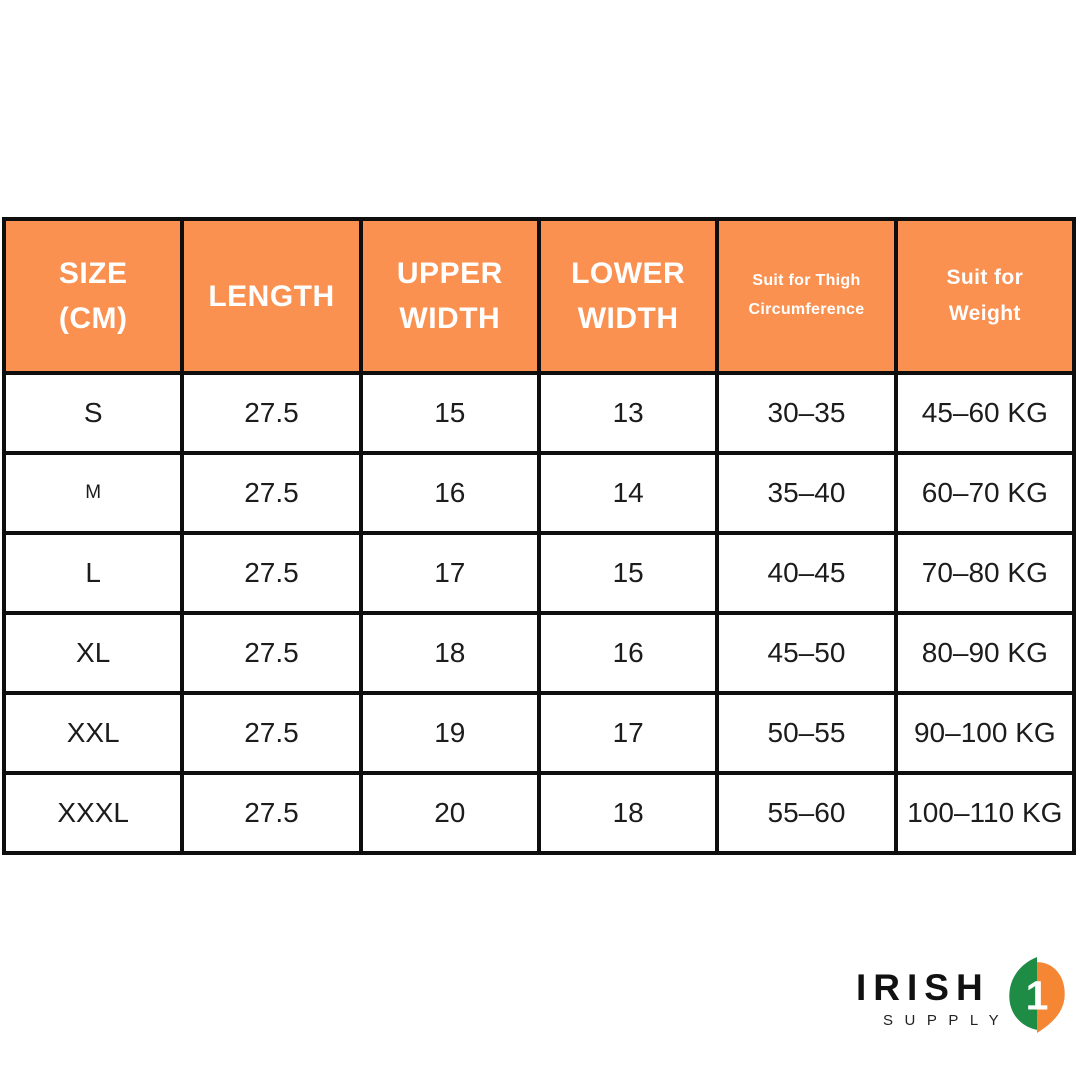 The height and width of the screenshot is (1080, 1080). Describe the element at coordinates (806, 413) in the screenshot. I see `table-cell: 30–35` at that location.